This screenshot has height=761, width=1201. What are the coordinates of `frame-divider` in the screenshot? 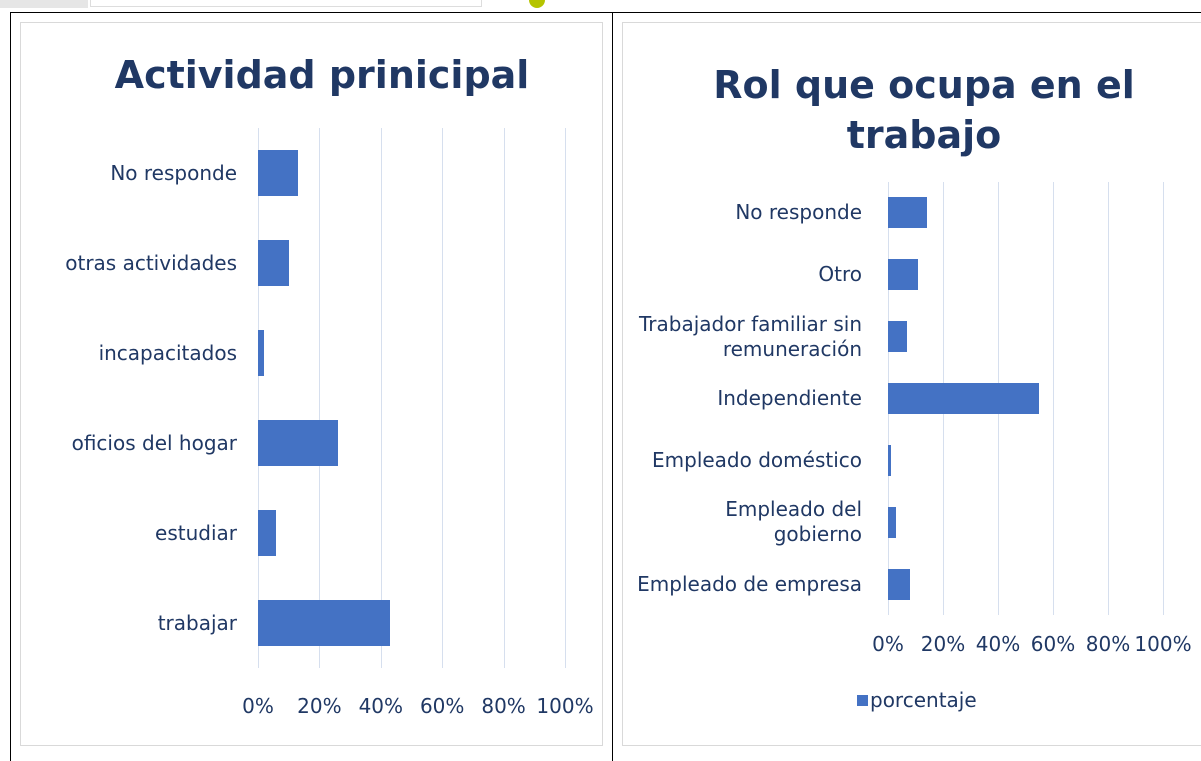 It's located at (612, 386).